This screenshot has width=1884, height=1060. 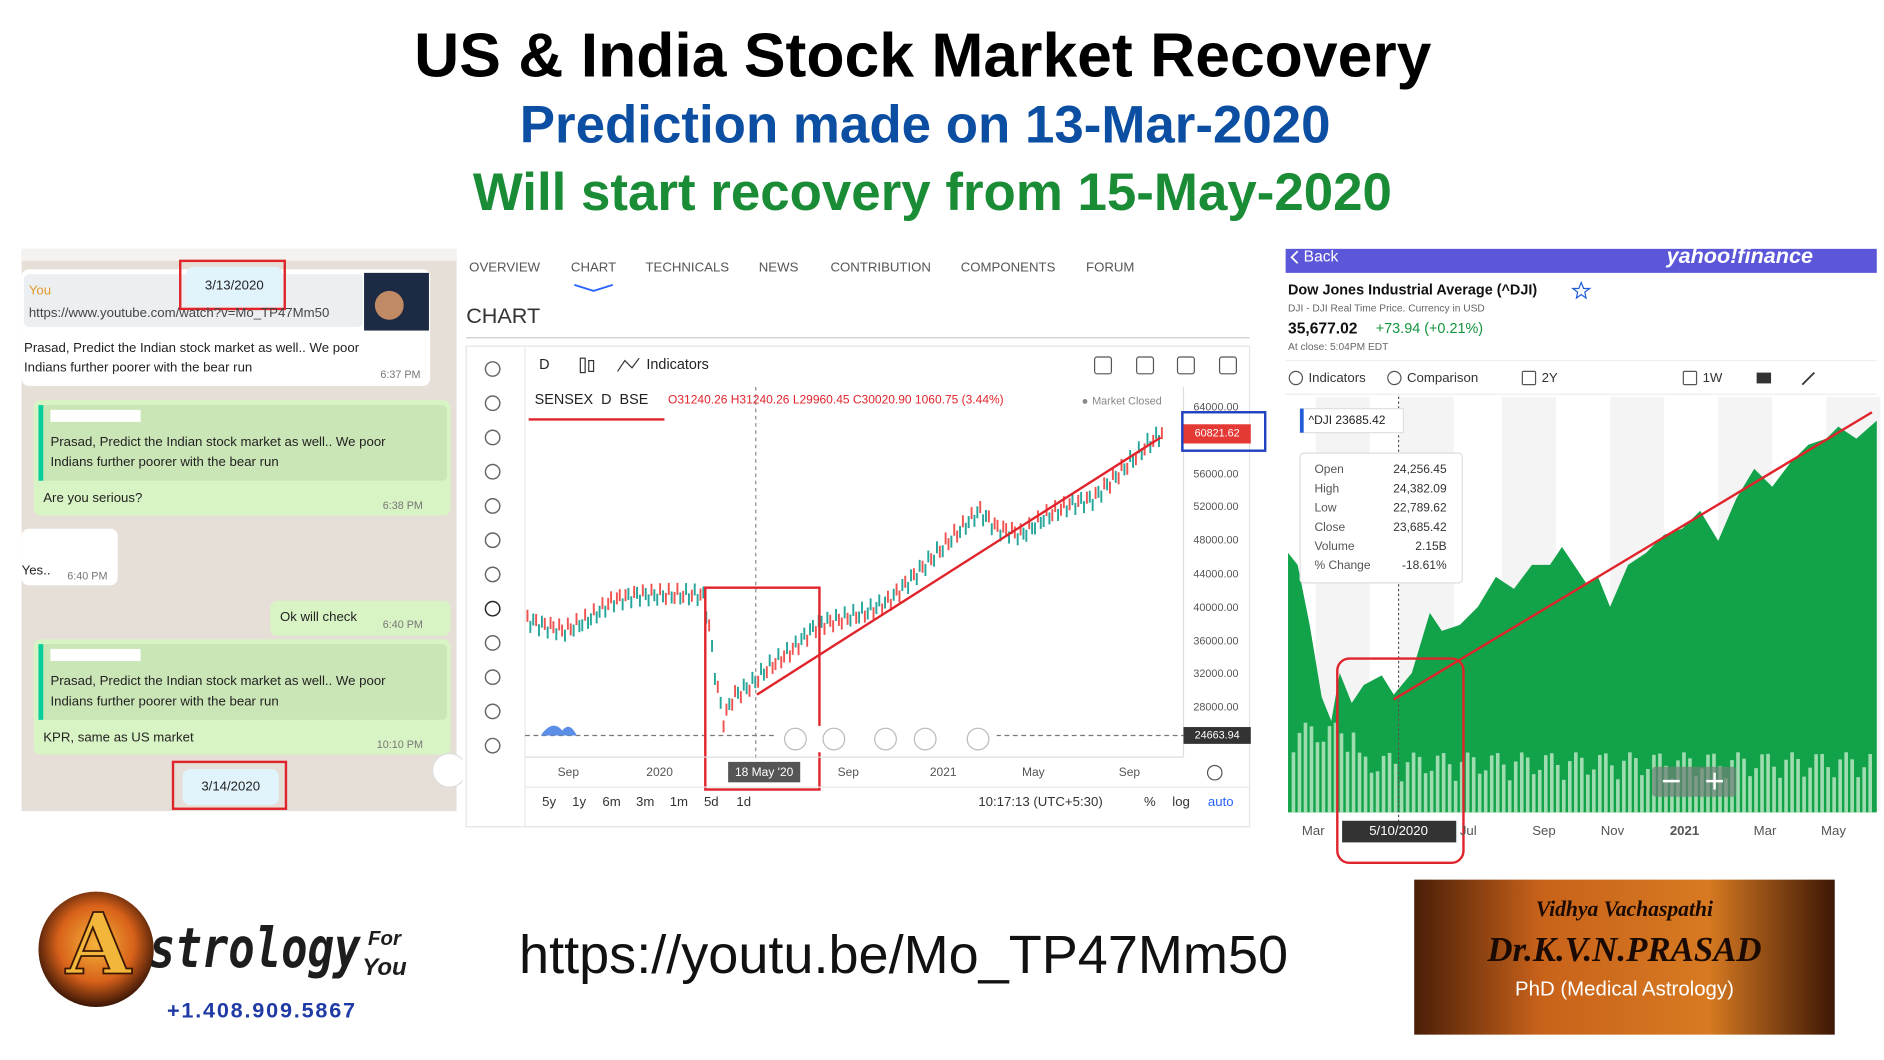 What do you see at coordinates (503, 315) in the screenshot?
I see `chart-heading: CHART` at bounding box center [503, 315].